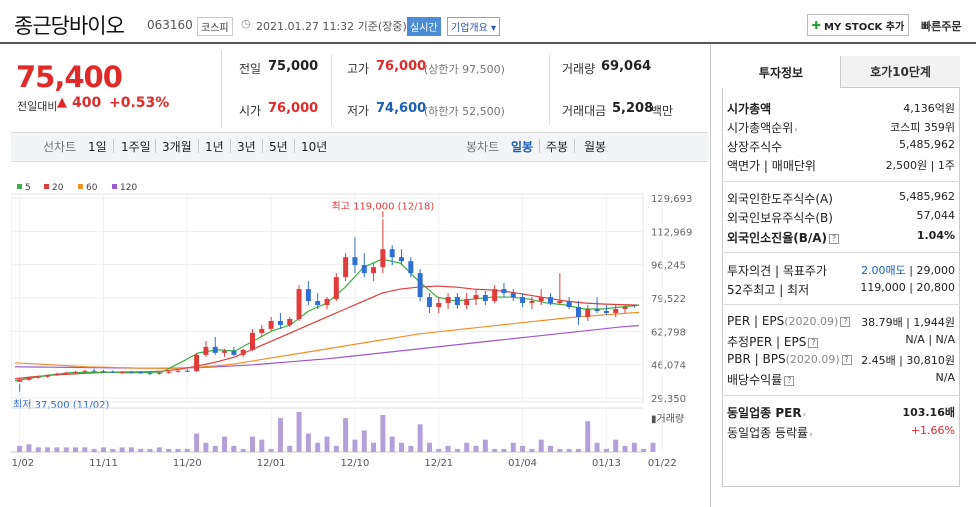 The width and height of the screenshot is (976, 507). Describe the element at coordinates (908, 322) in the screenshot. I see `invest-row-value: 38.79배 | 1,944원` at that location.